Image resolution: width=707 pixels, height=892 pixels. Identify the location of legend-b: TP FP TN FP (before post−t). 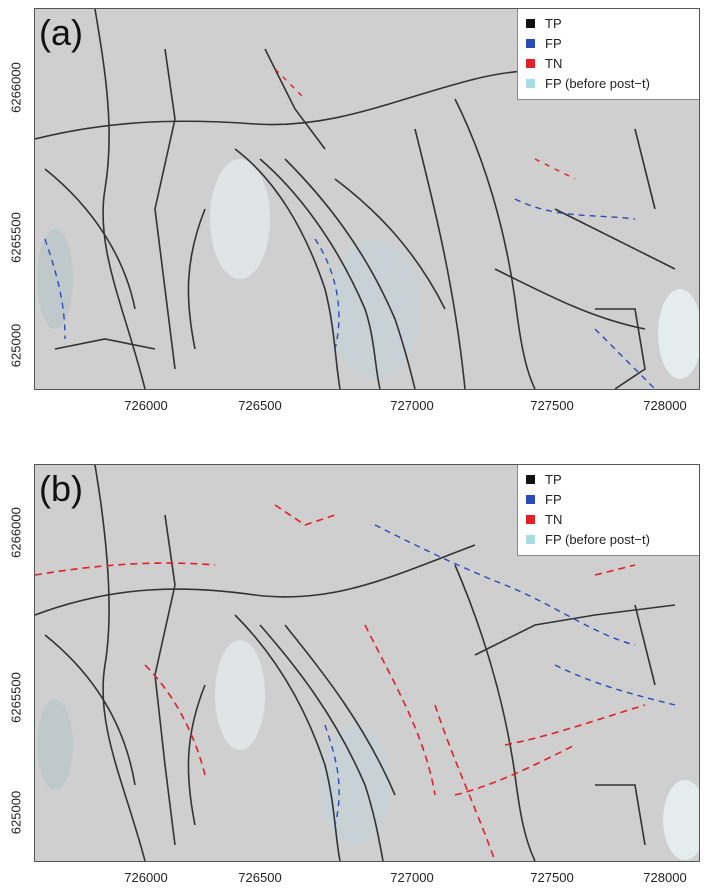
(608, 510).